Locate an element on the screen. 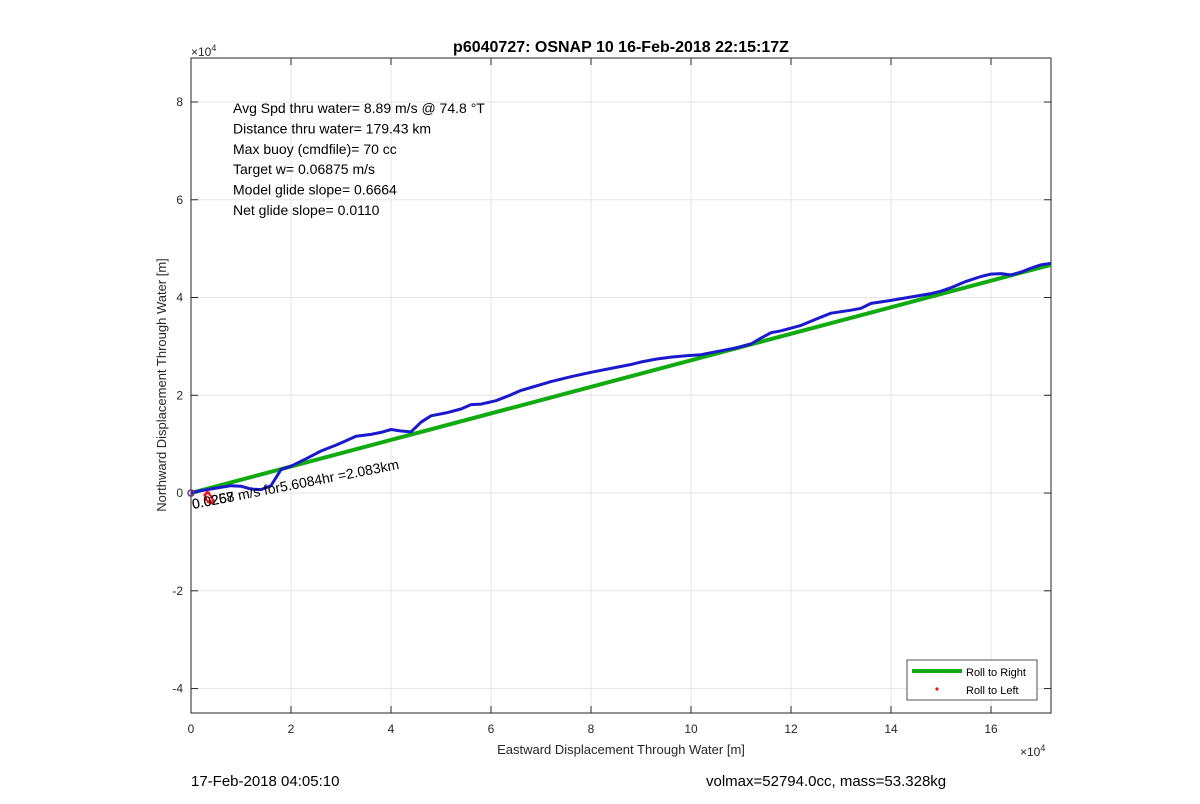  x-axis-label: Eastward Displacement Through Water [m] is located at coordinates (621, 749).